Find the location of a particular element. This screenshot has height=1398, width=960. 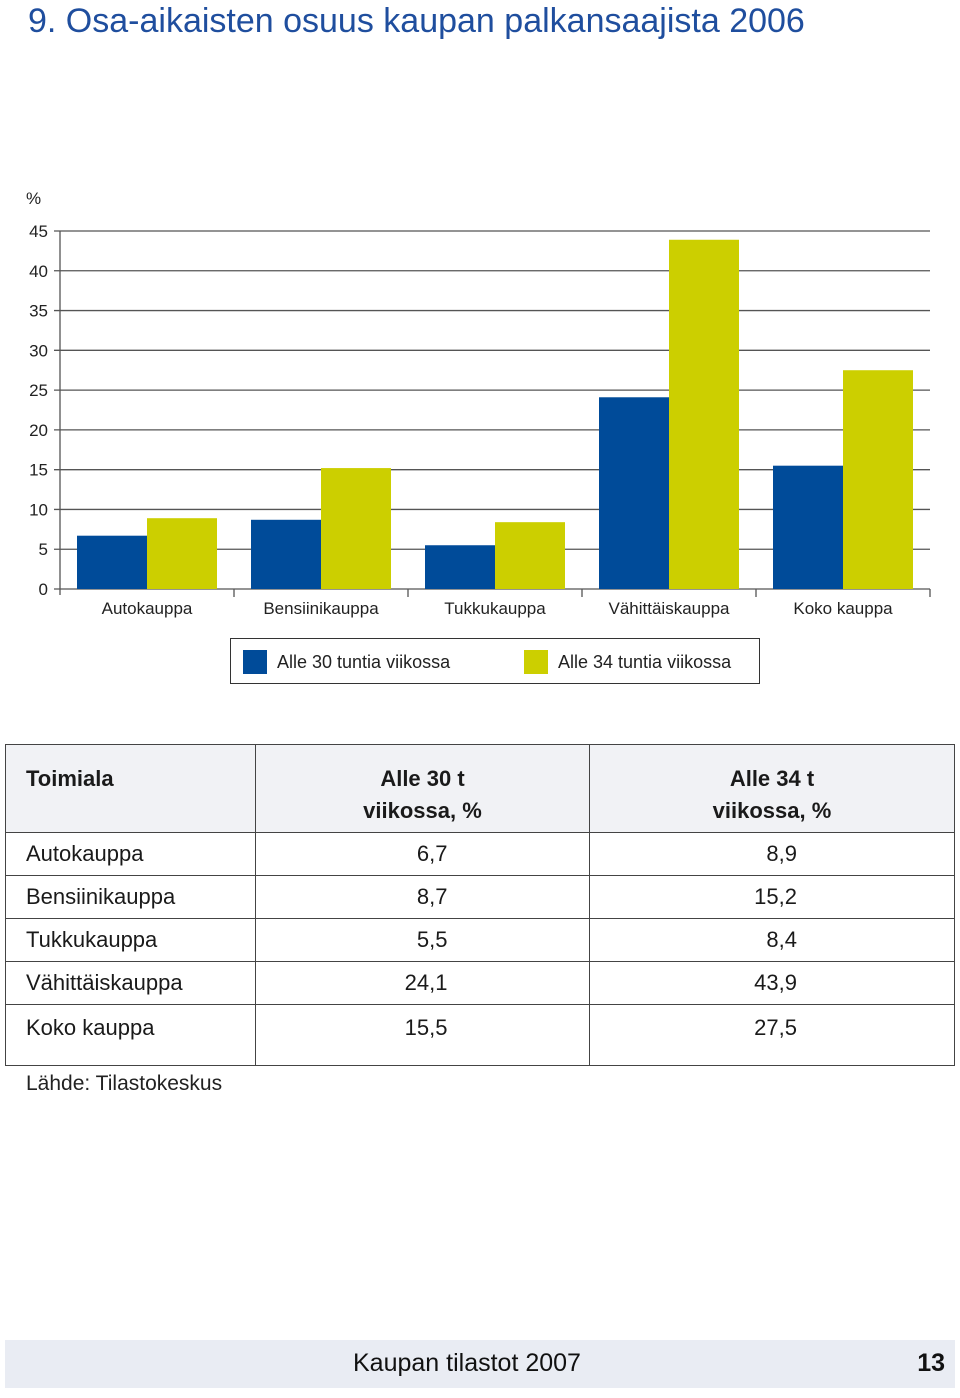

cell-alle30: 6,7 is located at coordinates (422, 854).